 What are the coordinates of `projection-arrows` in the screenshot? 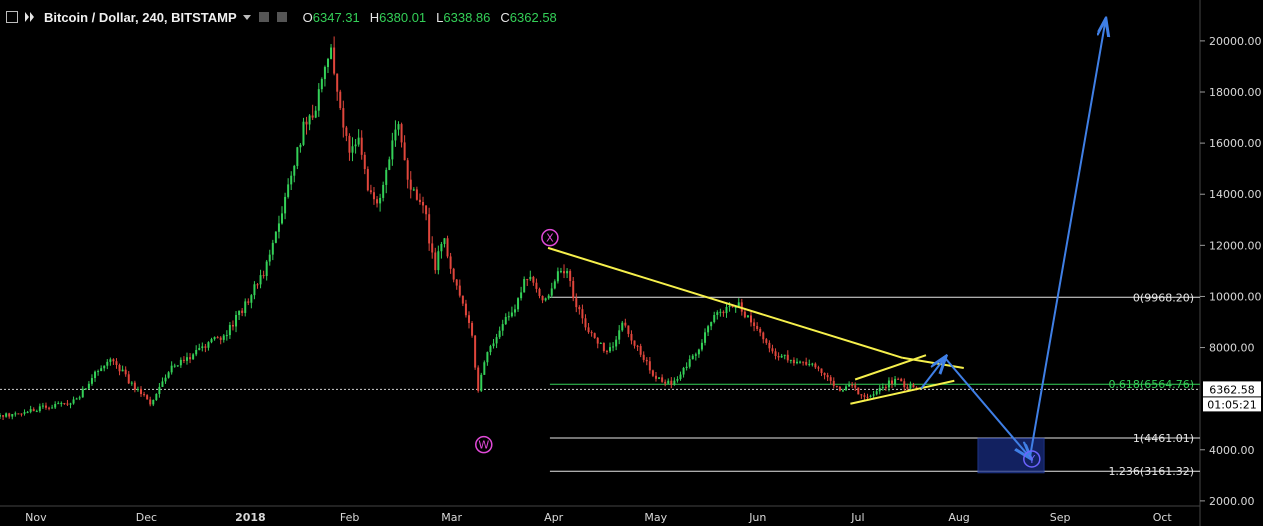 It's located at (1013, 239).